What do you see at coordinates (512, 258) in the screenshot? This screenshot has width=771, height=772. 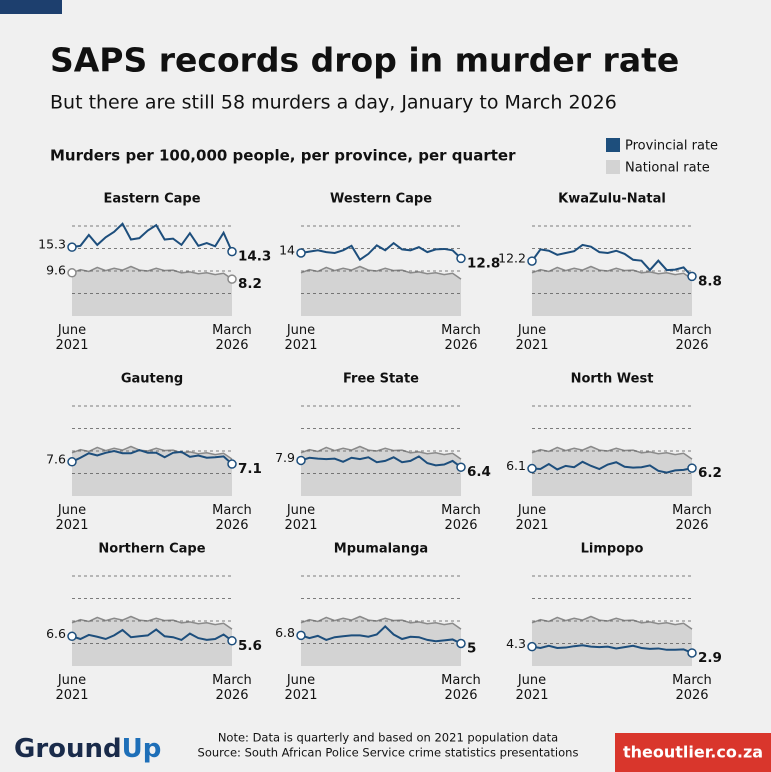 I see `start-label: 12.2` at bounding box center [512, 258].